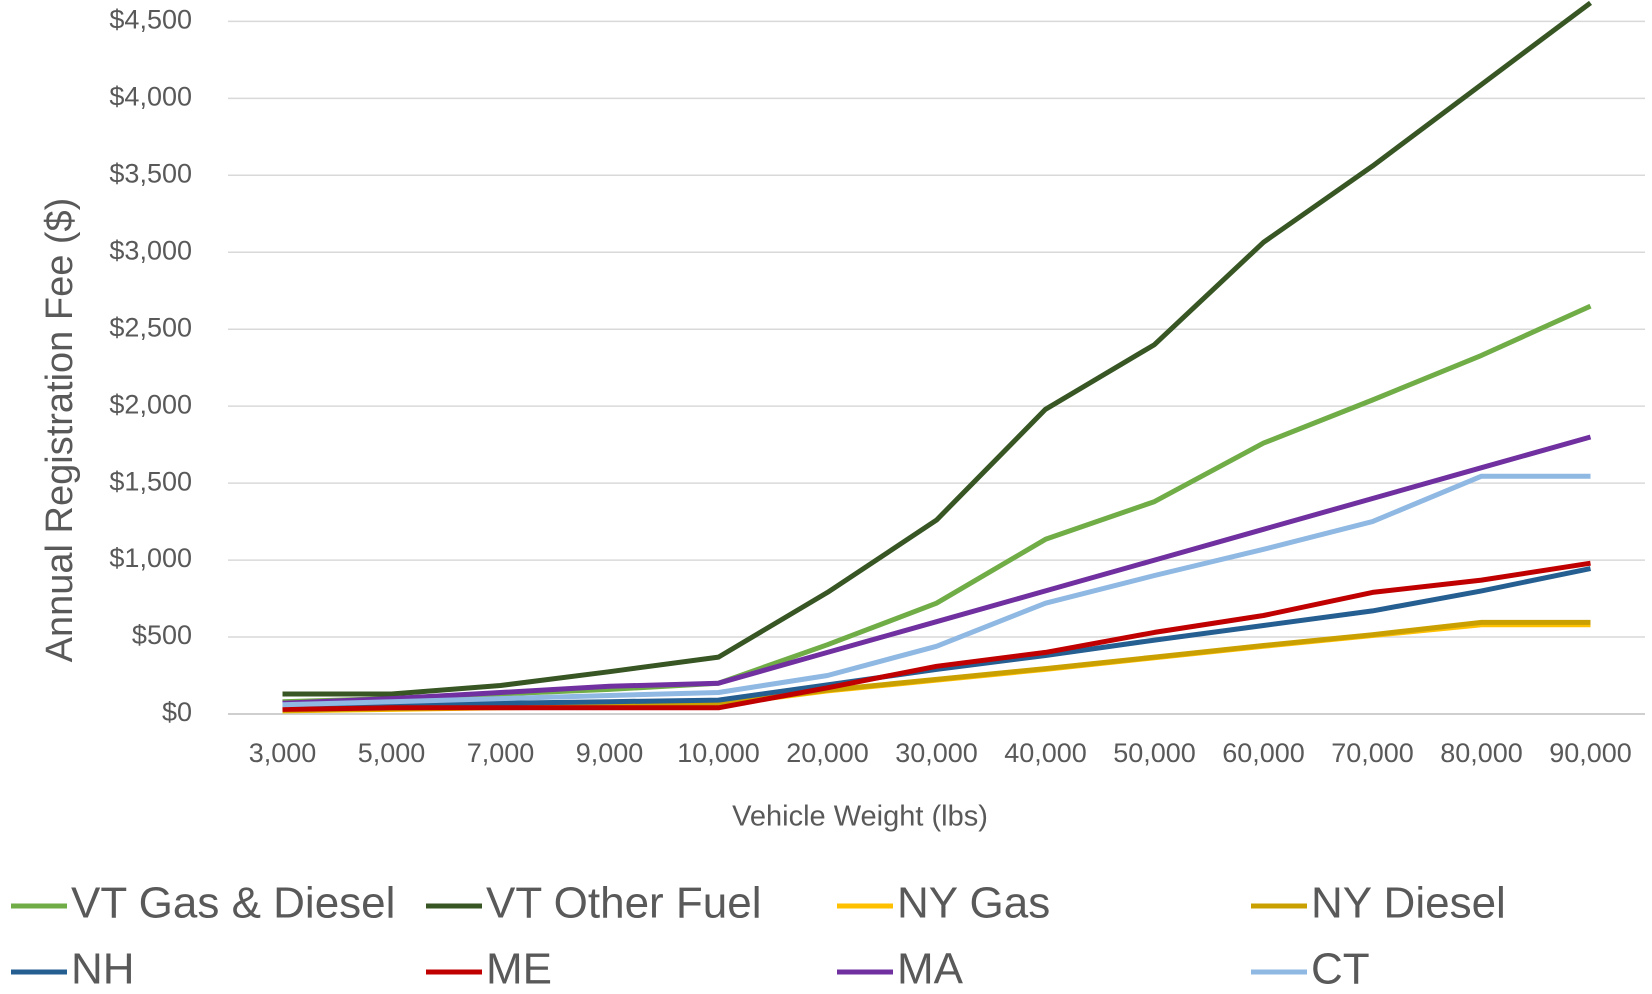 The width and height of the screenshot is (1652, 994). What do you see at coordinates (150, 404) in the screenshot?
I see `y-tick-label: $2,000` at bounding box center [150, 404].